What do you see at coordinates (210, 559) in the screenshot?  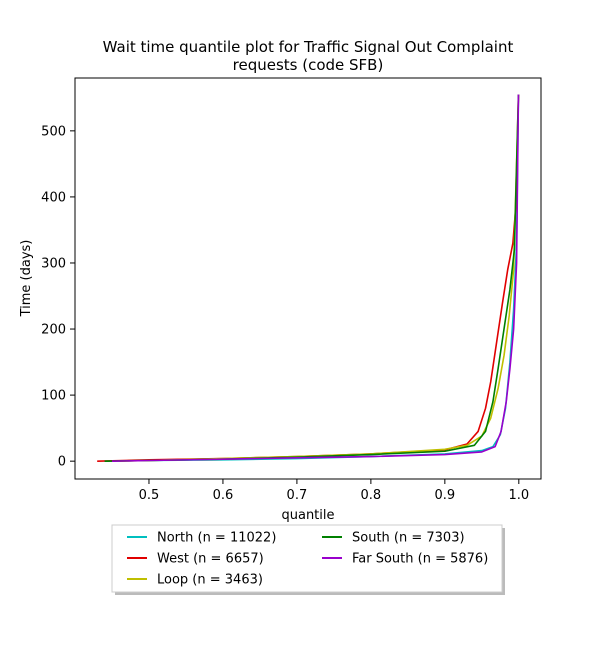 I see `legend-label-1: West (n = 6657)` at bounding box center [210, 559].